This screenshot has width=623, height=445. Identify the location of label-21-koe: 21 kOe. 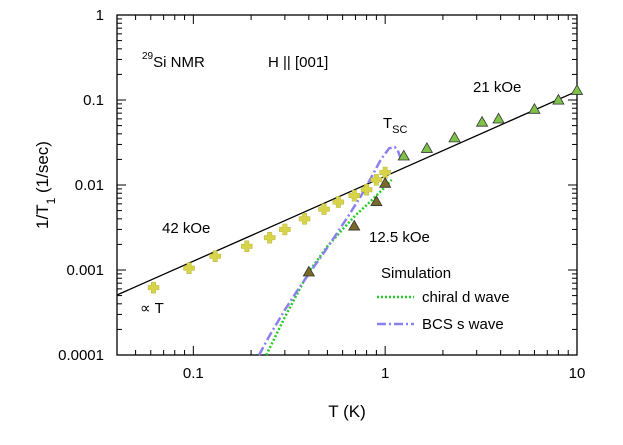
(497, 87).